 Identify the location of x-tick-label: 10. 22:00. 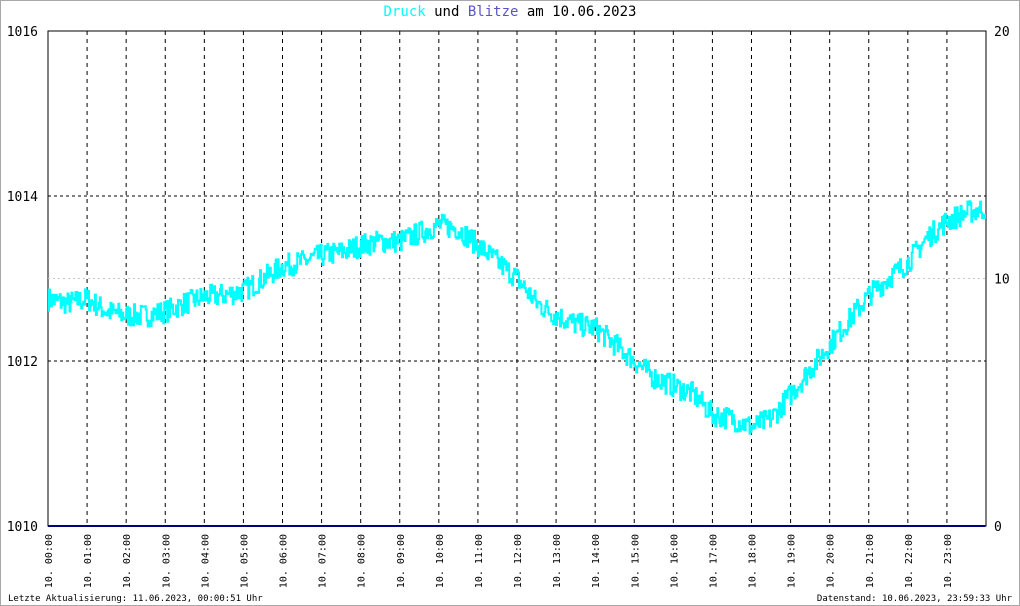
(909, 561).